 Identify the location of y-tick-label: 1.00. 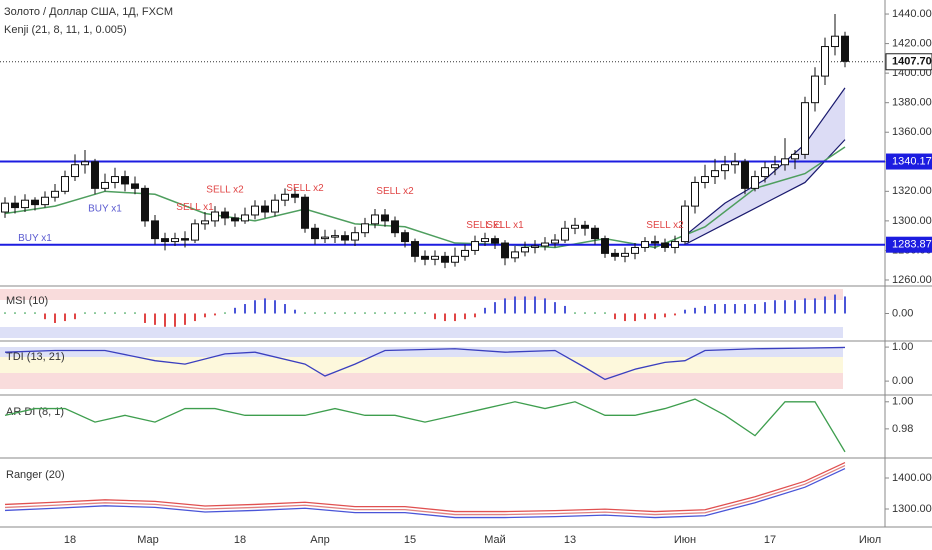
(902, 402).